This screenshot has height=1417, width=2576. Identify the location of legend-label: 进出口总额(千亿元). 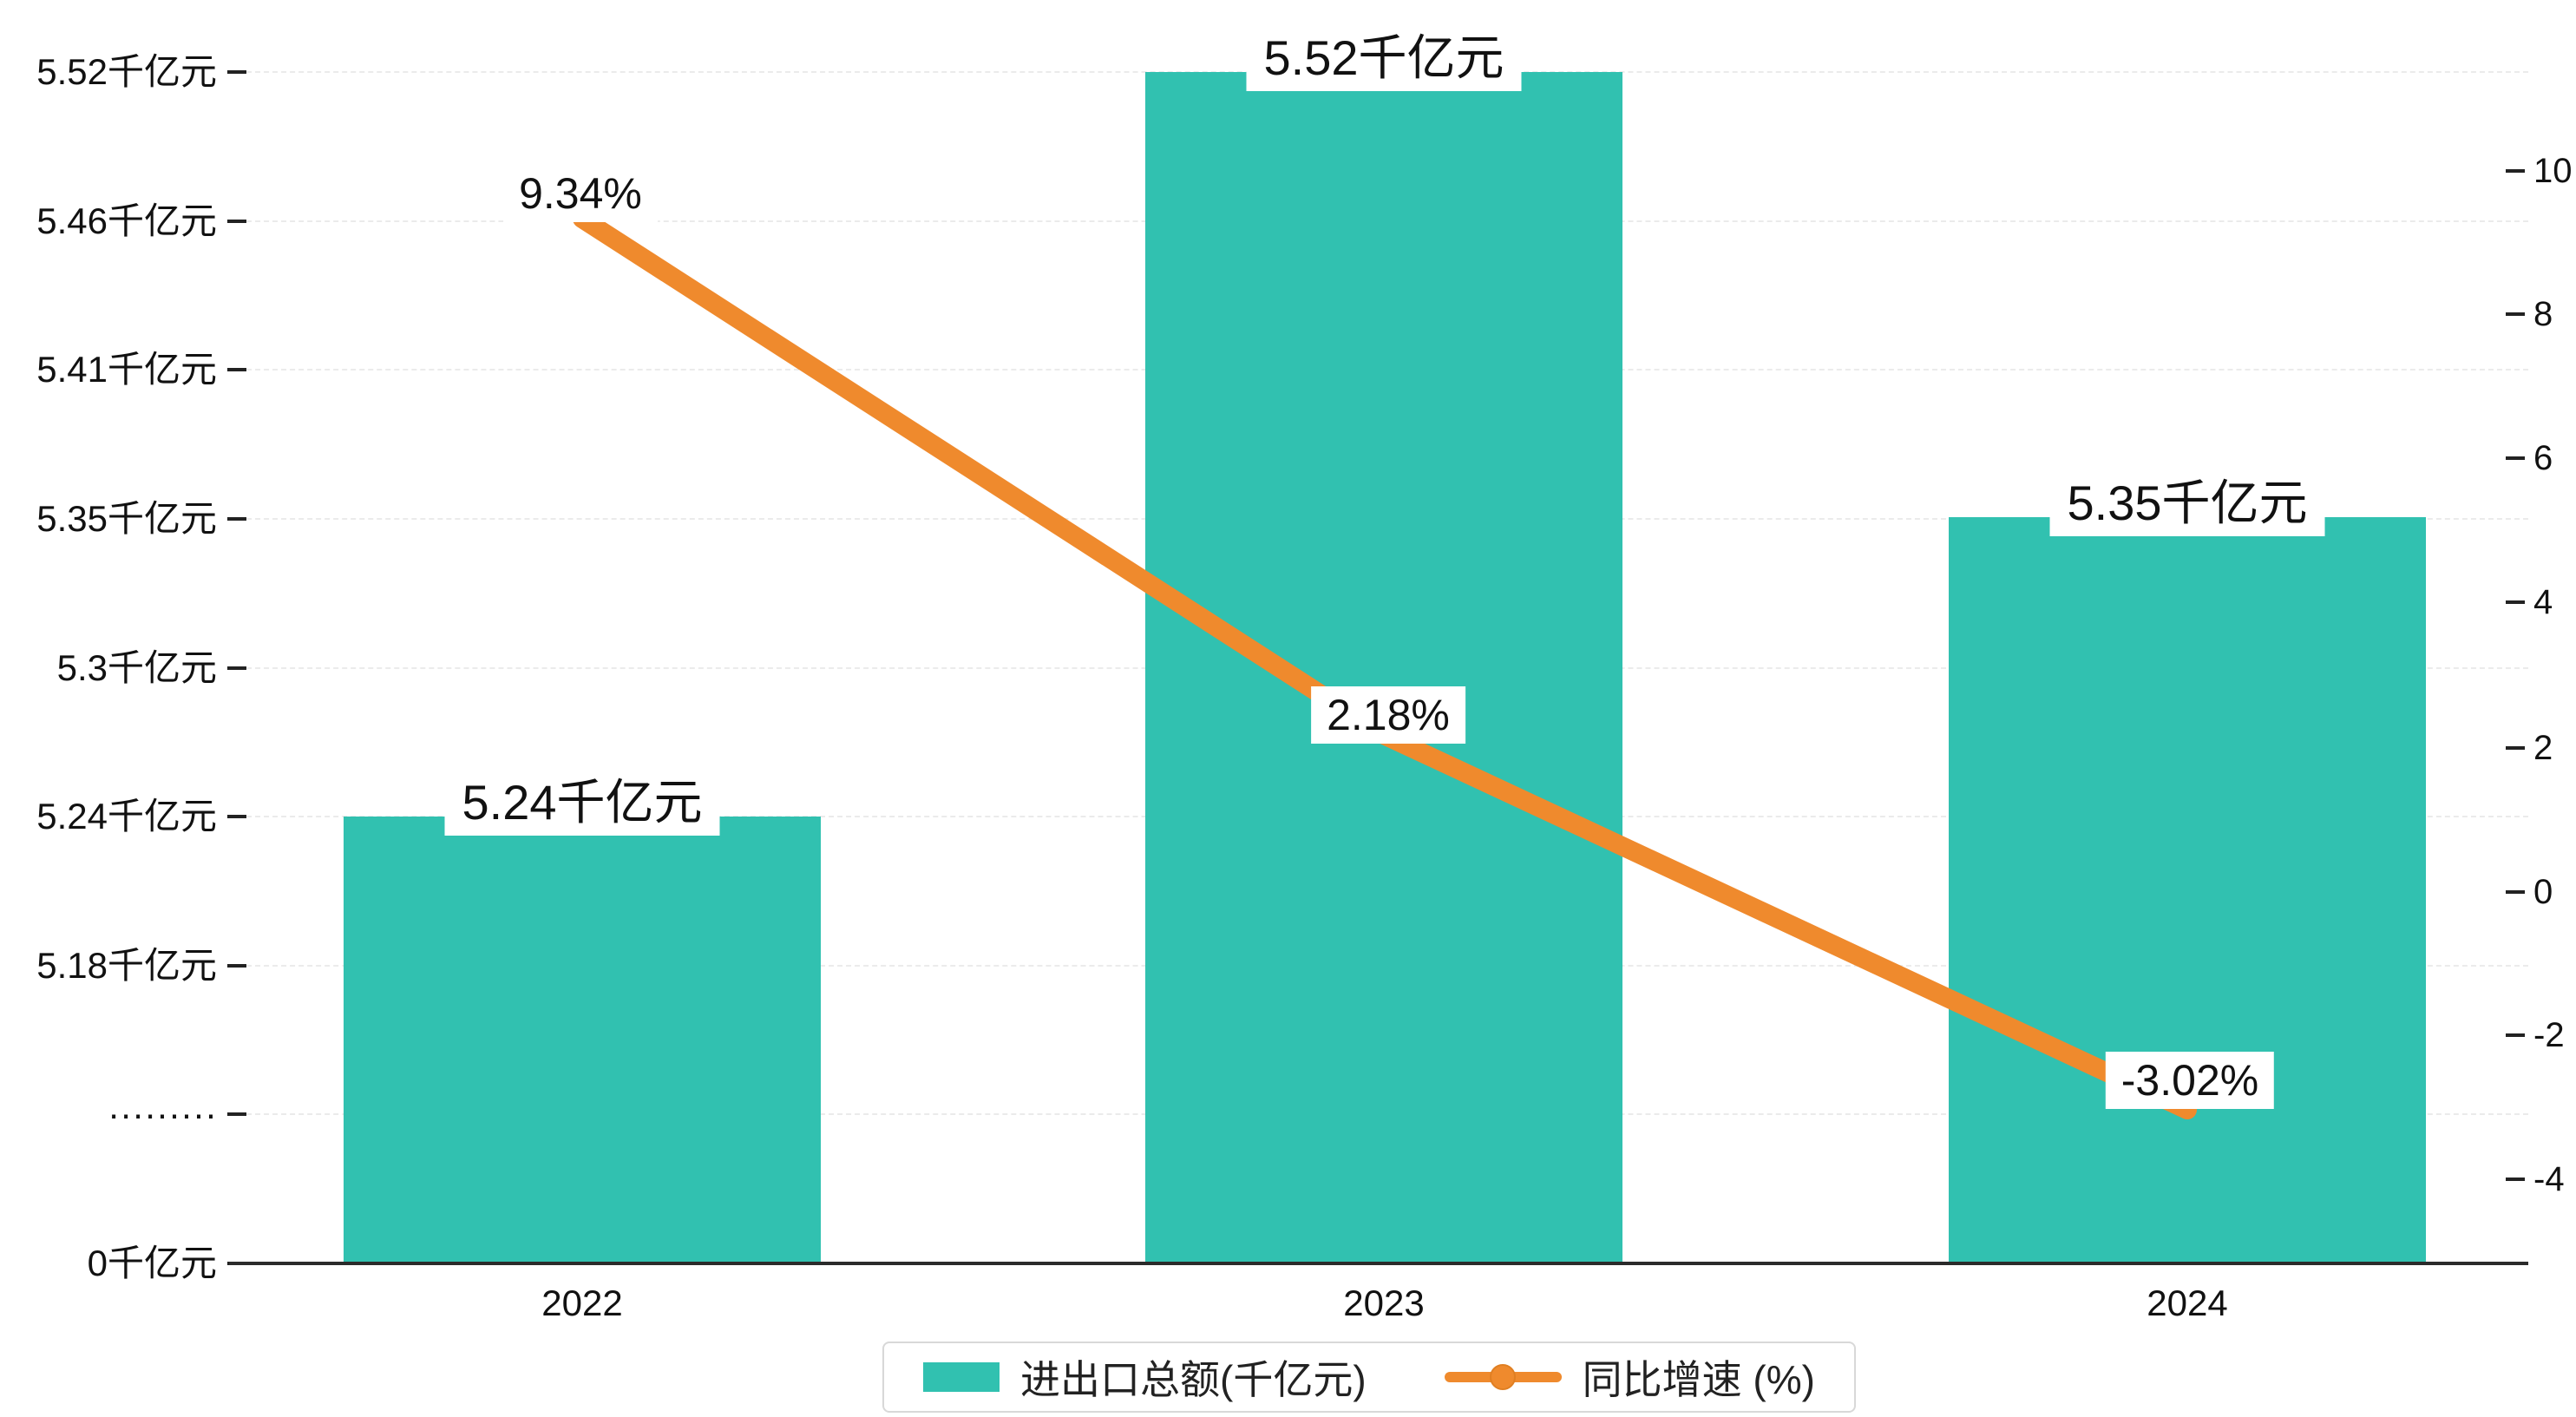
(1193, 1379).